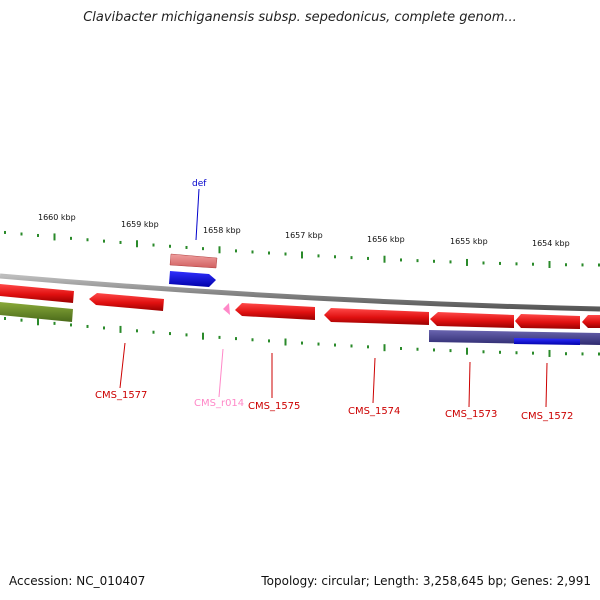  Describe the element at coordinates (197, 214) in the screenshot. I see `leader-def` at that location.